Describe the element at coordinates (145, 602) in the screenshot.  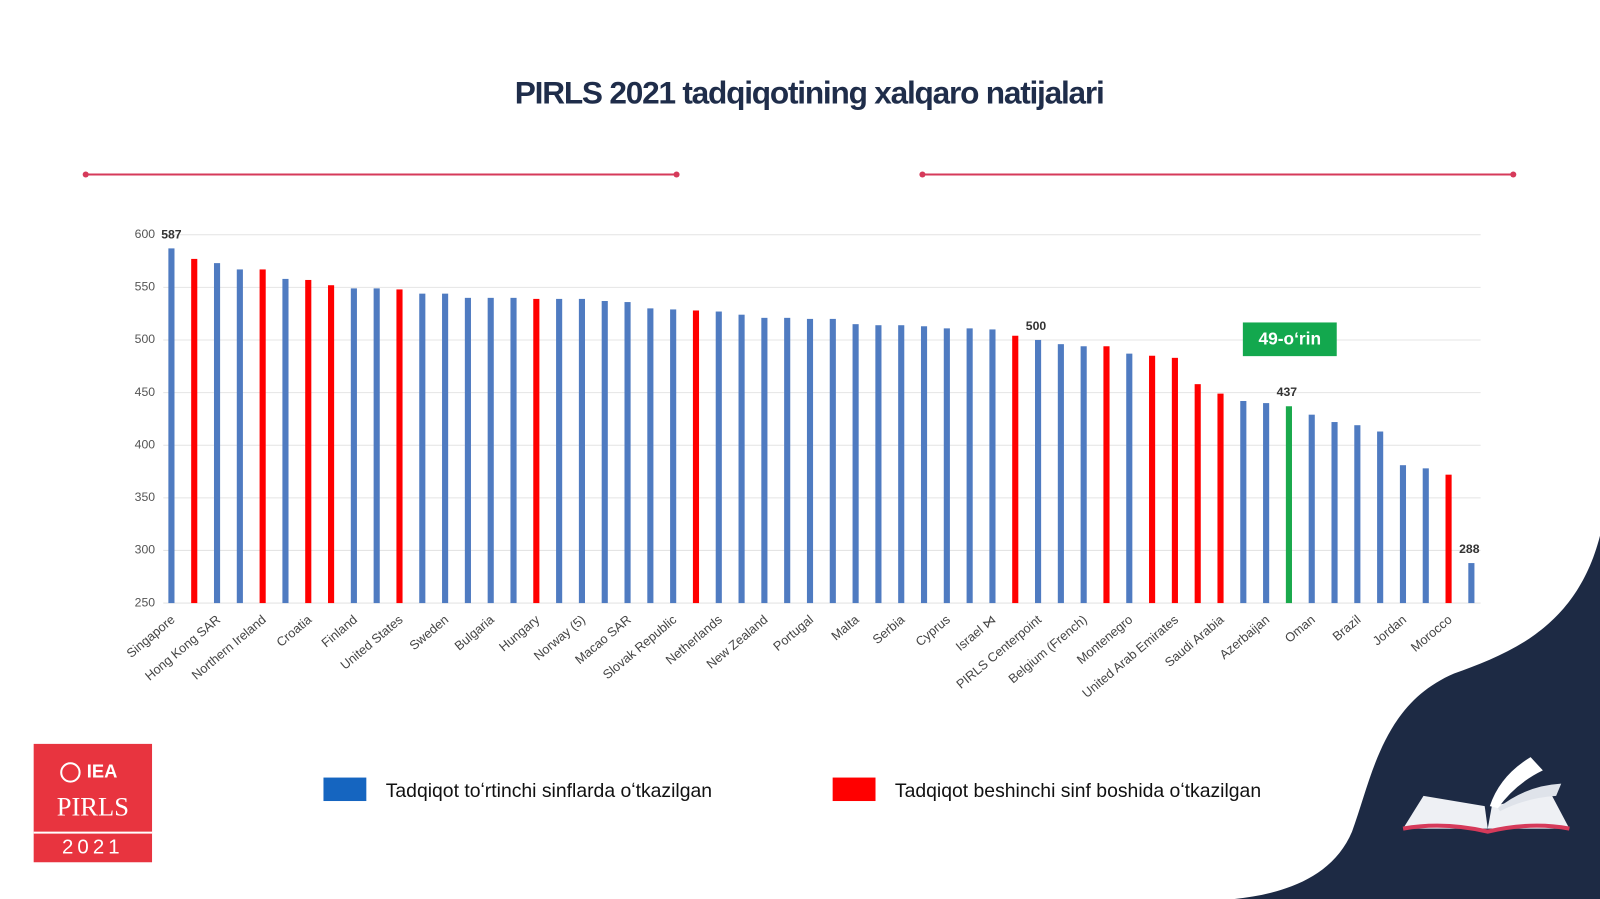
I see `y-tick-label: 250` at that location.